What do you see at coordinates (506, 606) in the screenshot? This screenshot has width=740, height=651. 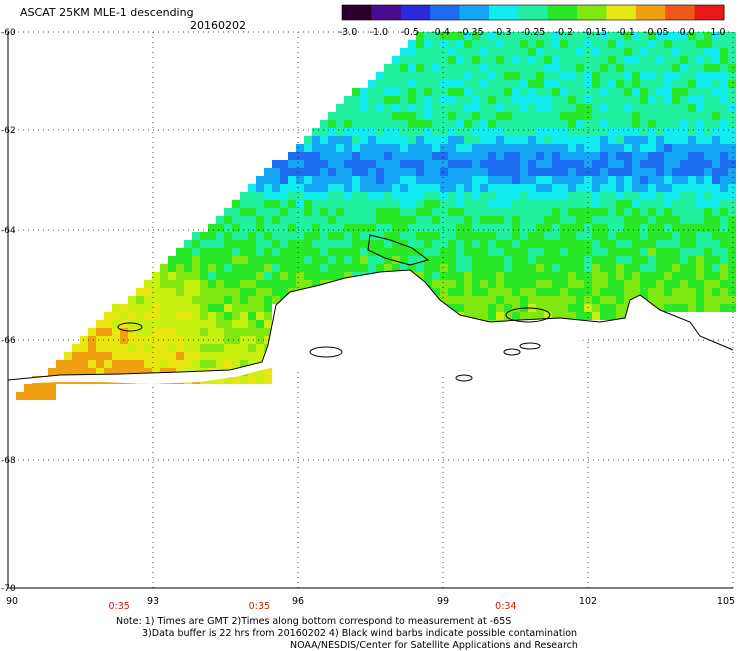 I see `pass-time-label: 0:34` at bounding box center [506, 606].